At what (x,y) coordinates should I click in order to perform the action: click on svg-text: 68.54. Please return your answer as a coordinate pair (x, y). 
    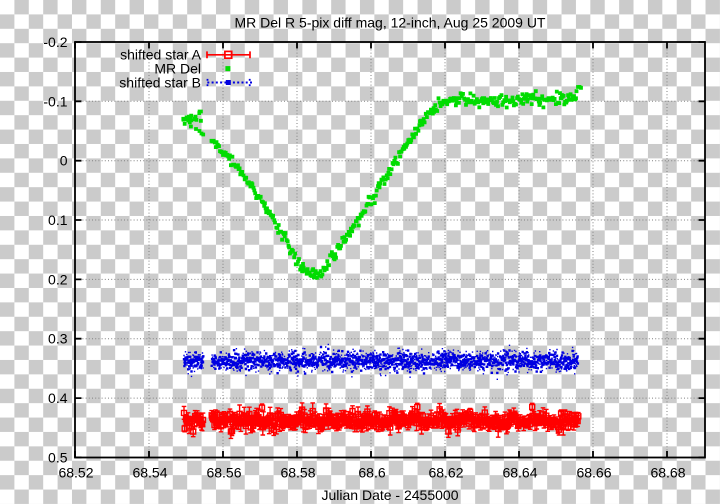
    Looking at the image, I should click on (149, 473).